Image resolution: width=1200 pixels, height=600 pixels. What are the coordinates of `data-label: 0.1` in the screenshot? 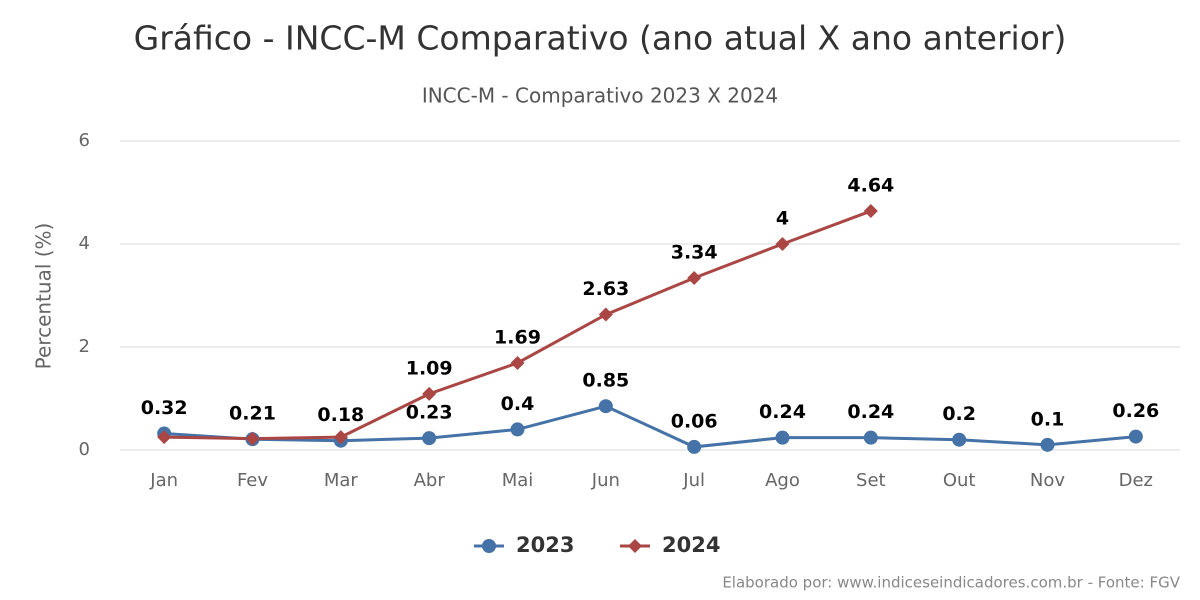 It's located at (1048, 419).